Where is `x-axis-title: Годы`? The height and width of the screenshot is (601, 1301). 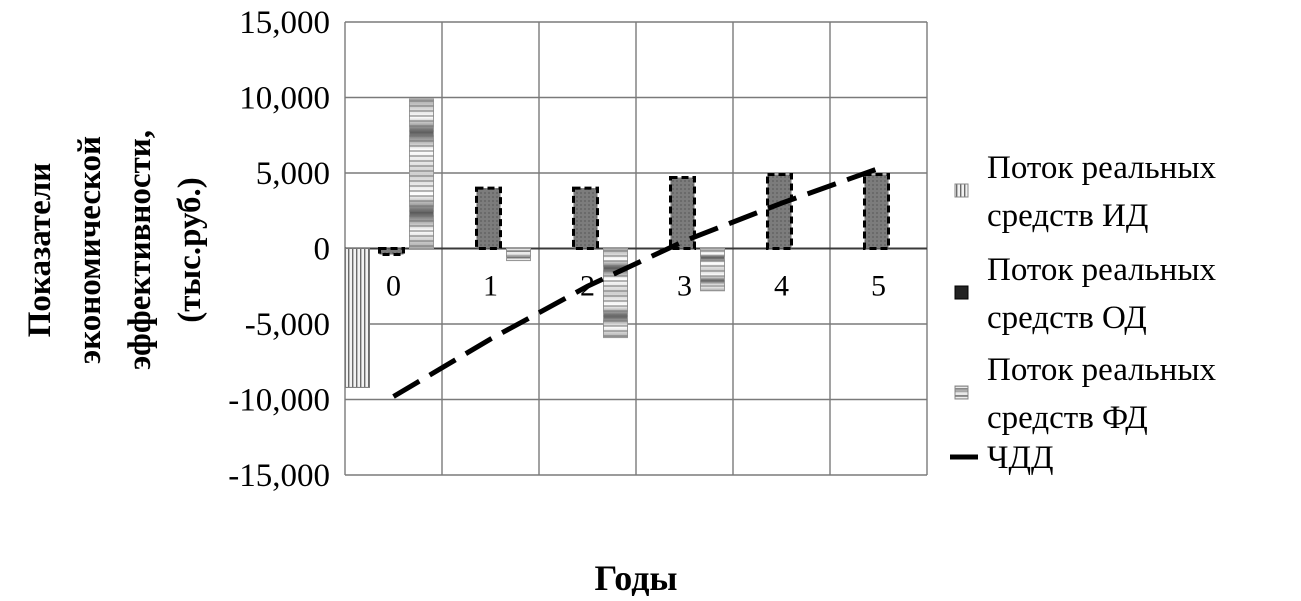 x-axis-title: Годы is located at coordinates (635, 577).